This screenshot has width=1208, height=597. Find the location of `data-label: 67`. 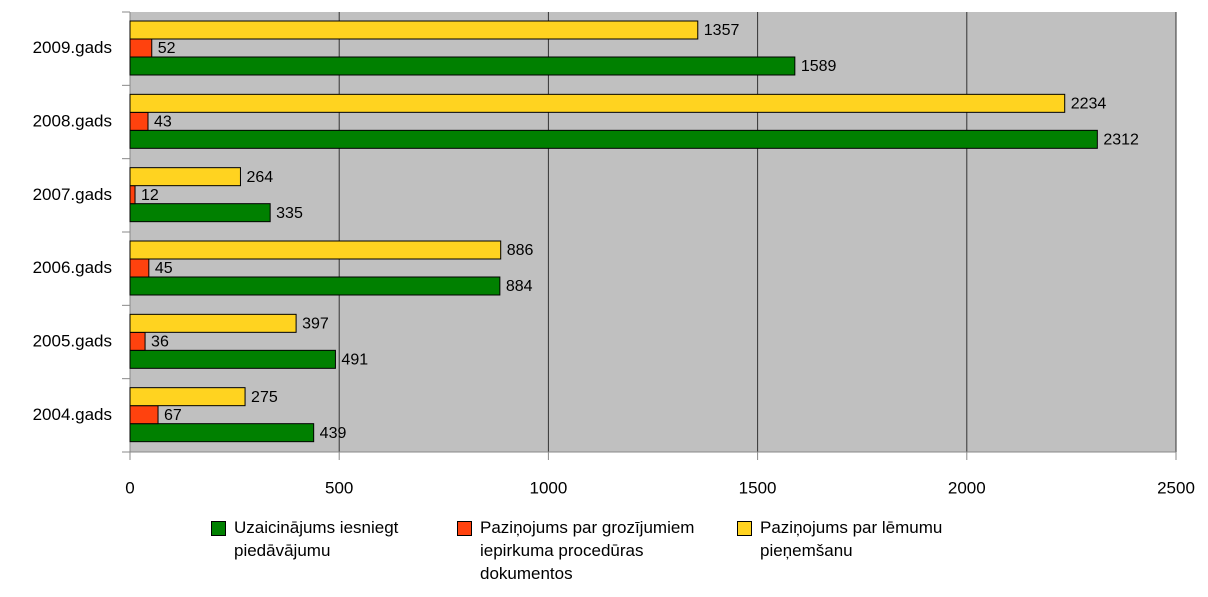

data-label: 67 is located at coordinates (173, 415).